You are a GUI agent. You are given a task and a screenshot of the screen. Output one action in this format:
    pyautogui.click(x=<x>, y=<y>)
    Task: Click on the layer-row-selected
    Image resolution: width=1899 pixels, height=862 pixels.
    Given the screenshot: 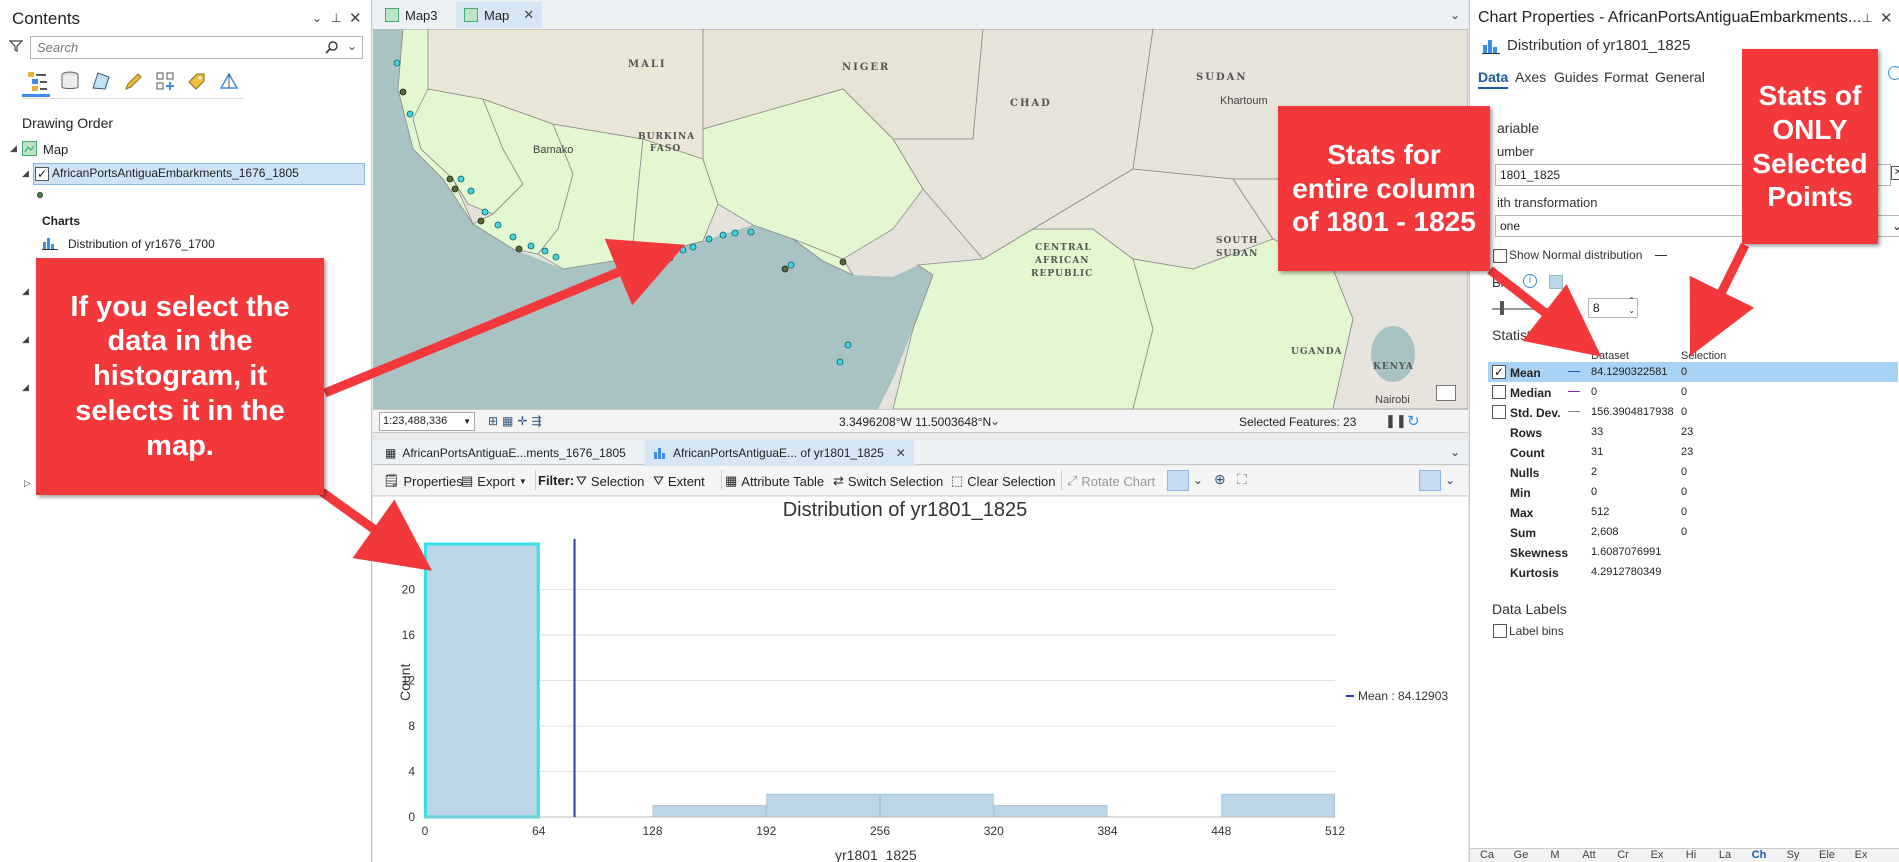 What is the action you would take?
    pyautogui.click(x=199, y=174)
    